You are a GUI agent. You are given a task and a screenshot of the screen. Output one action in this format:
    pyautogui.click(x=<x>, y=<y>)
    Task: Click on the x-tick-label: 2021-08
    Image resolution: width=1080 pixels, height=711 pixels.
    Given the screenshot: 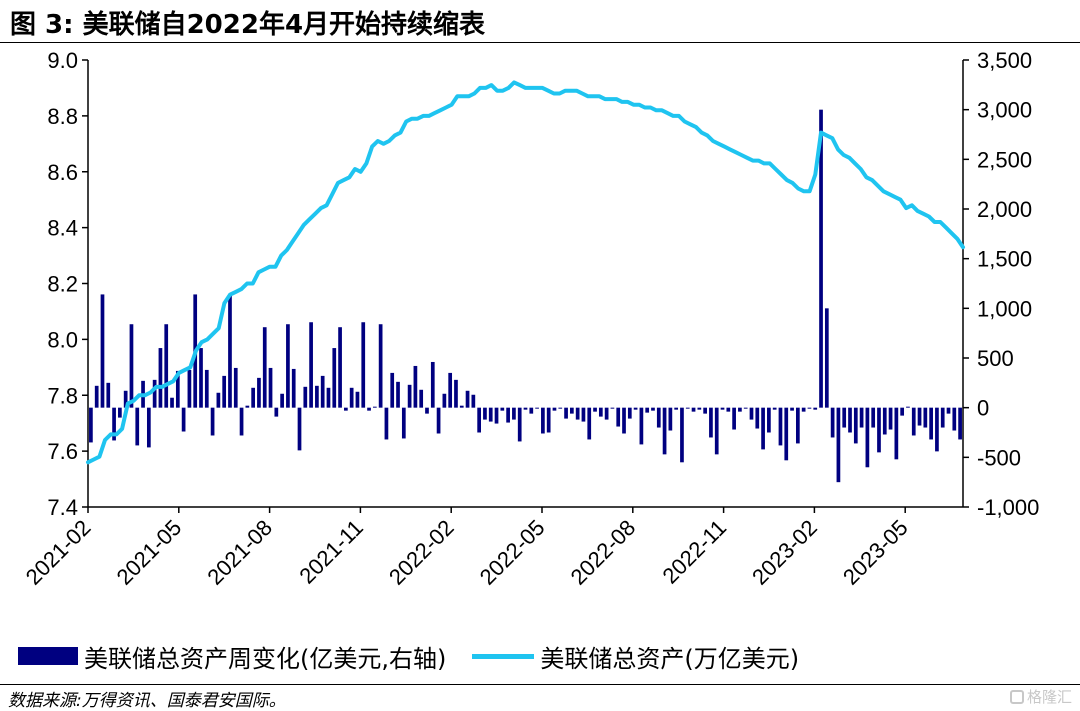 What is the action you would take?
    pyautogui.click(x=239, y=552)
    